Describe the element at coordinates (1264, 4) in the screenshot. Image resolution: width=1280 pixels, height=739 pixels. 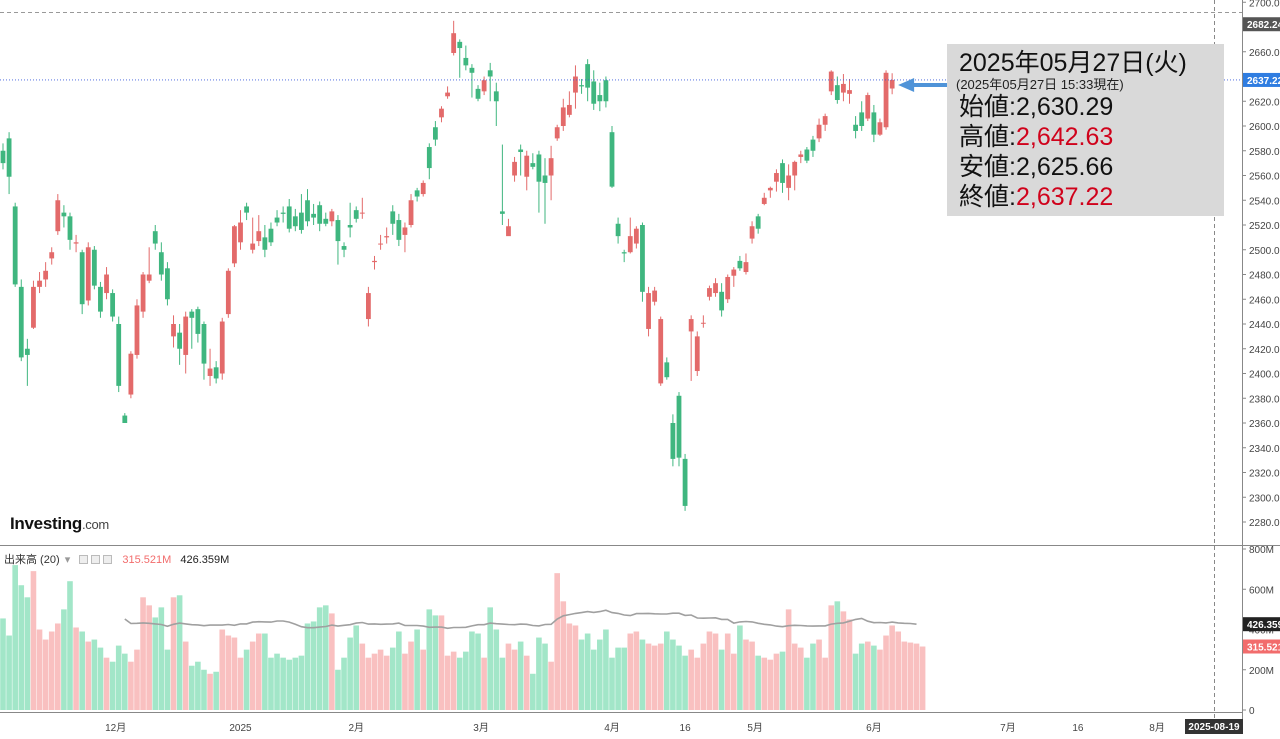
I see `price-tick-label: 2700.00` at that location.